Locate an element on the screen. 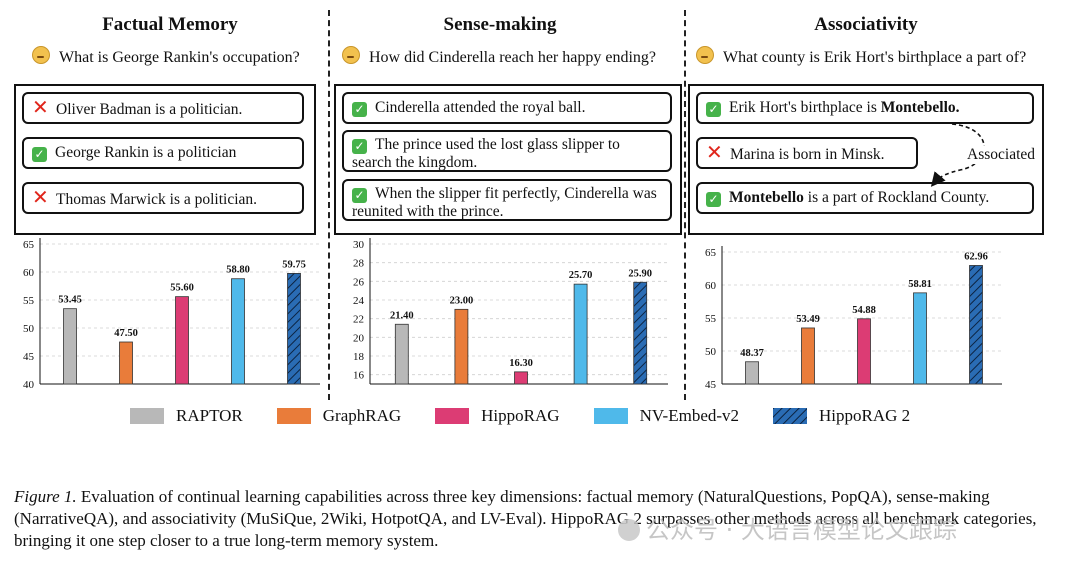  bar-value-label: 21.40 is located at coordinates (402, 315).